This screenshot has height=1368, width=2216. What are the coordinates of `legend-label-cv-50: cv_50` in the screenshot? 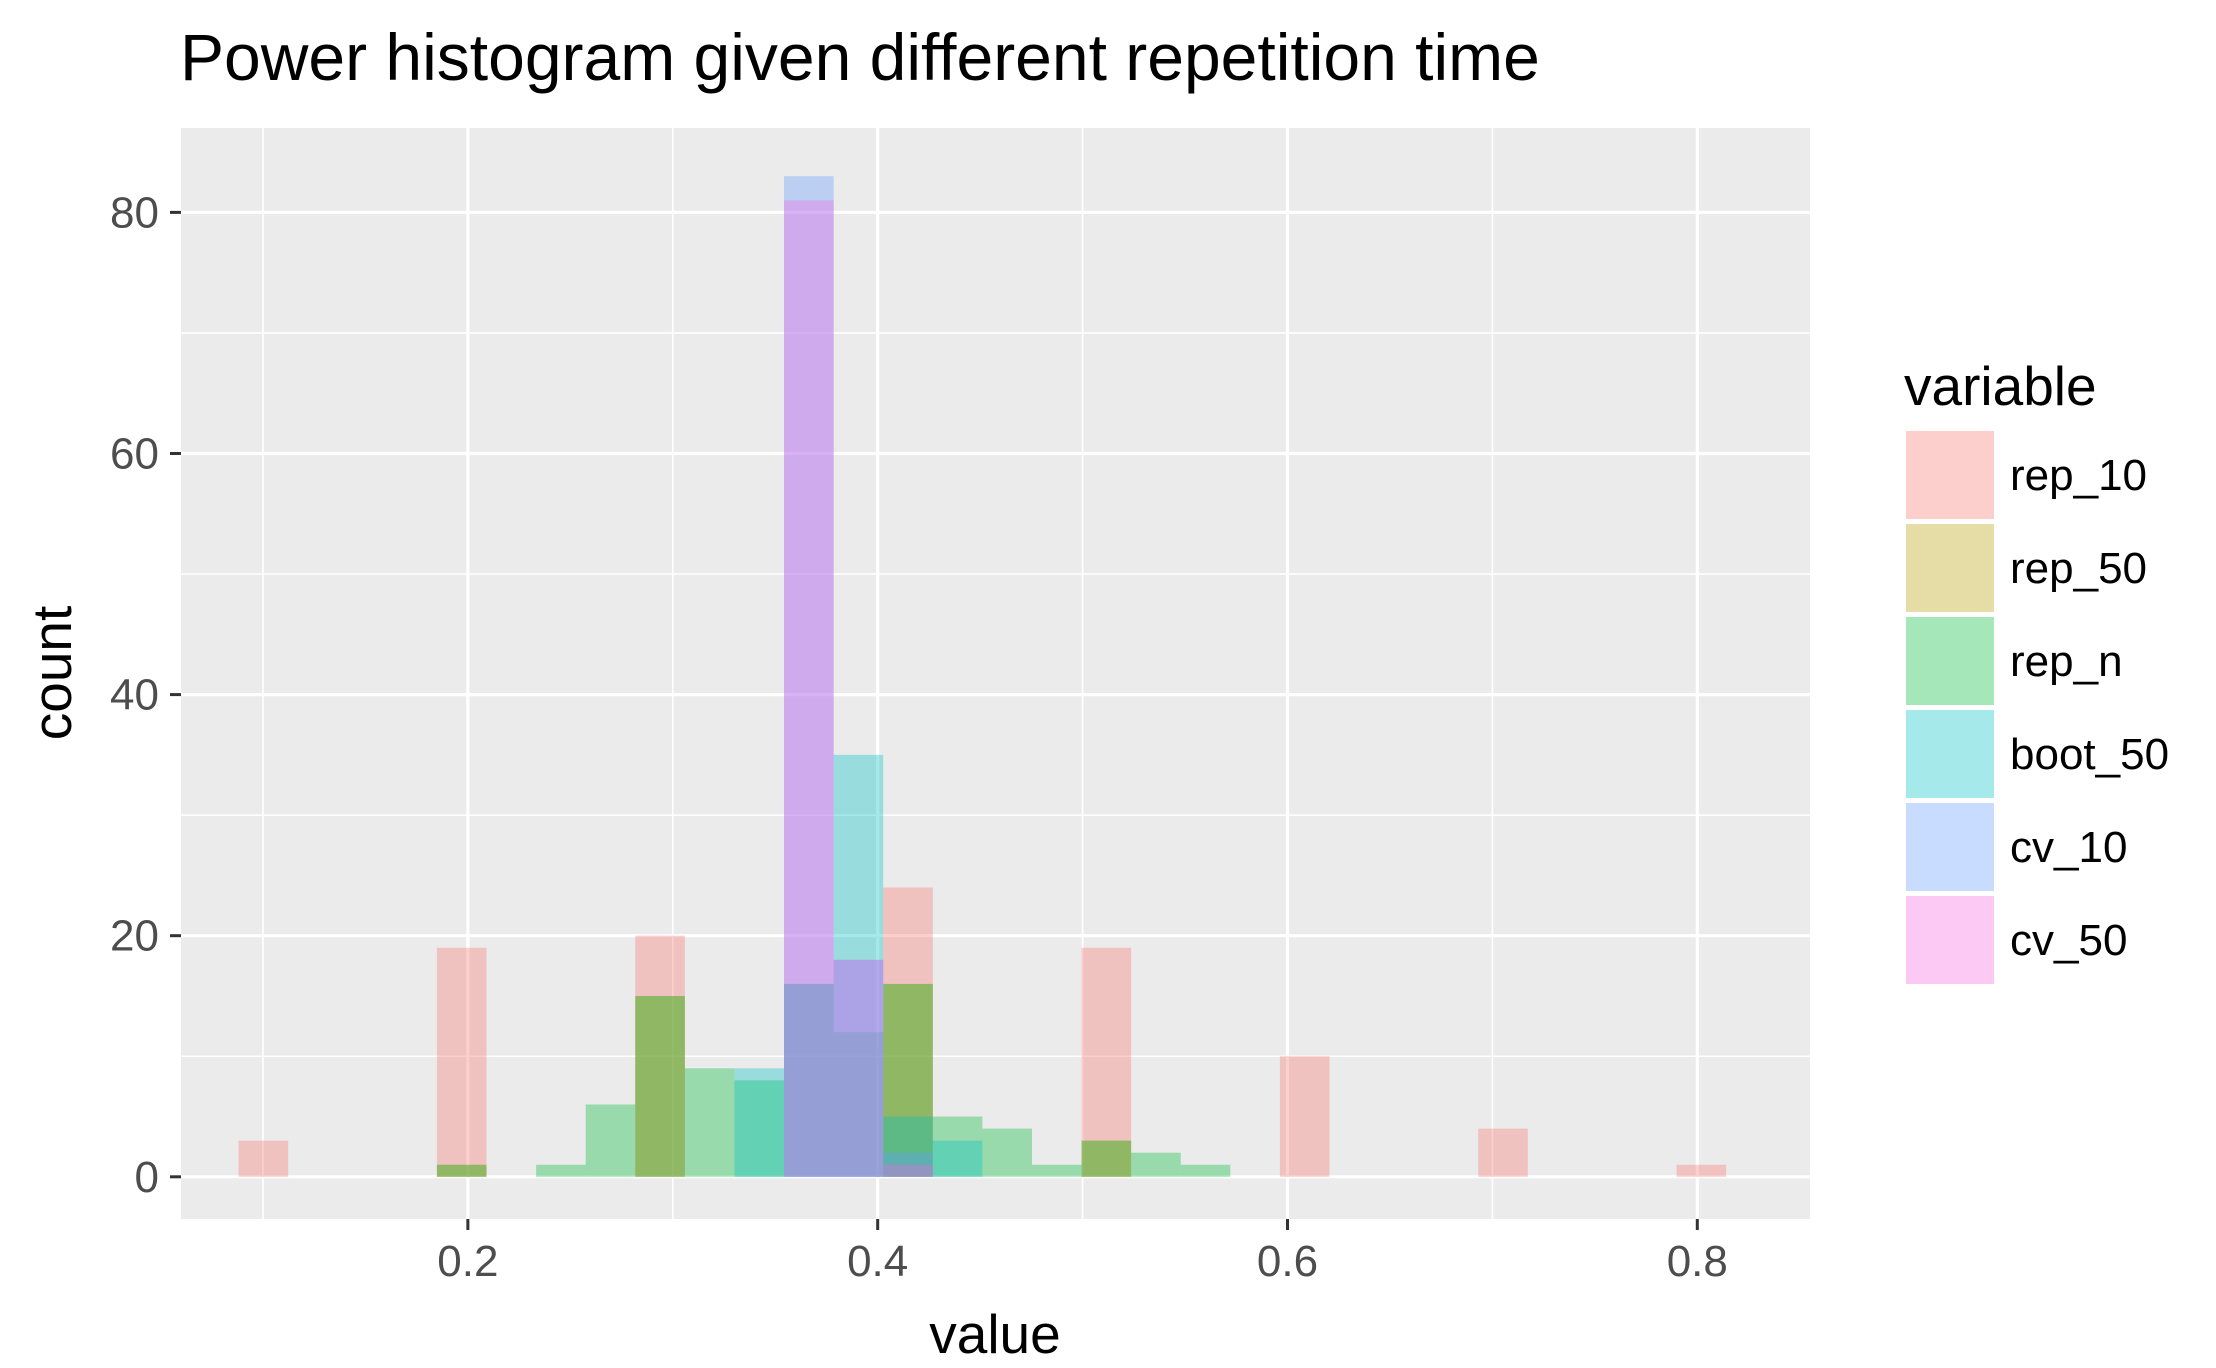 It's located at (2068, 940).